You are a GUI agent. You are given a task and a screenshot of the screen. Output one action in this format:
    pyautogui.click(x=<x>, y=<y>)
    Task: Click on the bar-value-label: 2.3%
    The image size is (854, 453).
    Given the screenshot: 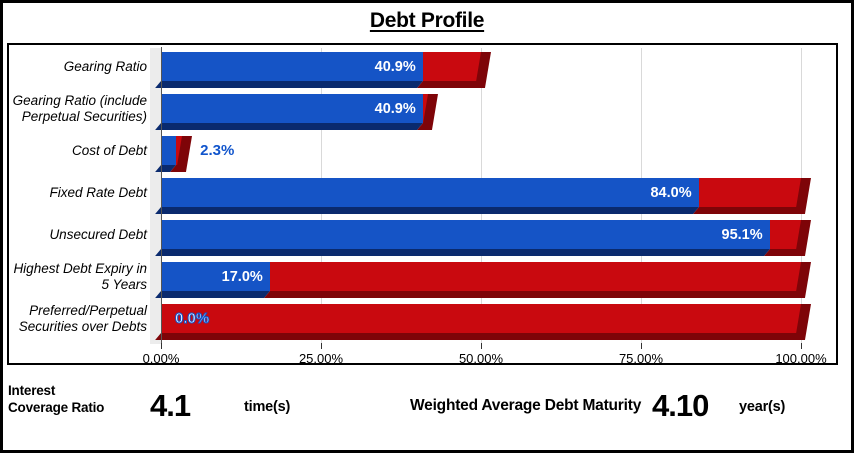 What is the action you would take?
    pyautogui.click(x=217, y=150)
    